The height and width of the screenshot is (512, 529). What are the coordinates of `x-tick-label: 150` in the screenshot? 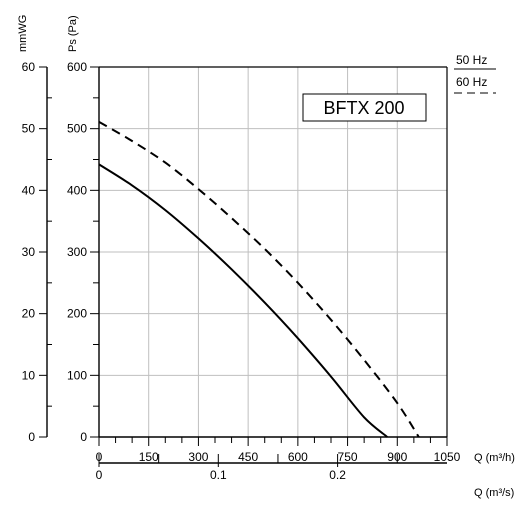 It's located at (149, 457).